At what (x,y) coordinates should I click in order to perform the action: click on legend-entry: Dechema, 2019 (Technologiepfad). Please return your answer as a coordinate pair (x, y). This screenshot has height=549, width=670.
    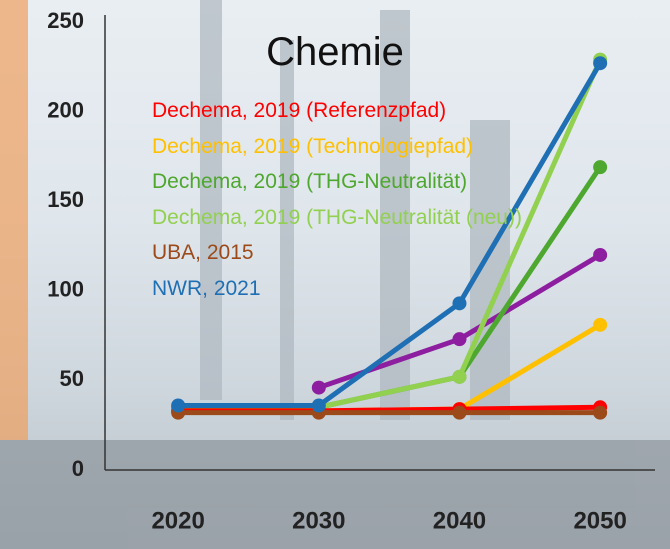
    Looking at the image, I should click on (313, 146).